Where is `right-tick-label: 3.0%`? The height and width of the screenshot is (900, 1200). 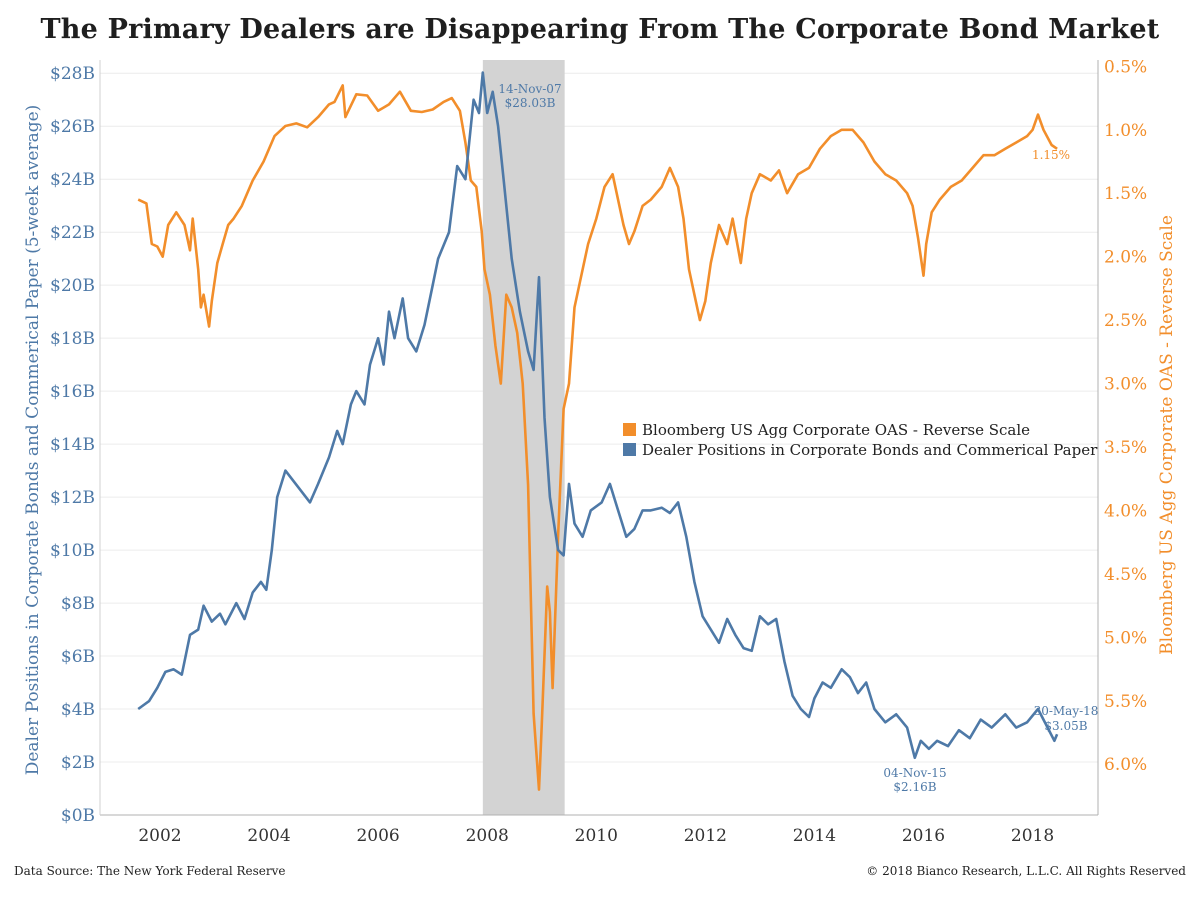 right-tick-label: 3.0% is located at coordinates (1125, 385).